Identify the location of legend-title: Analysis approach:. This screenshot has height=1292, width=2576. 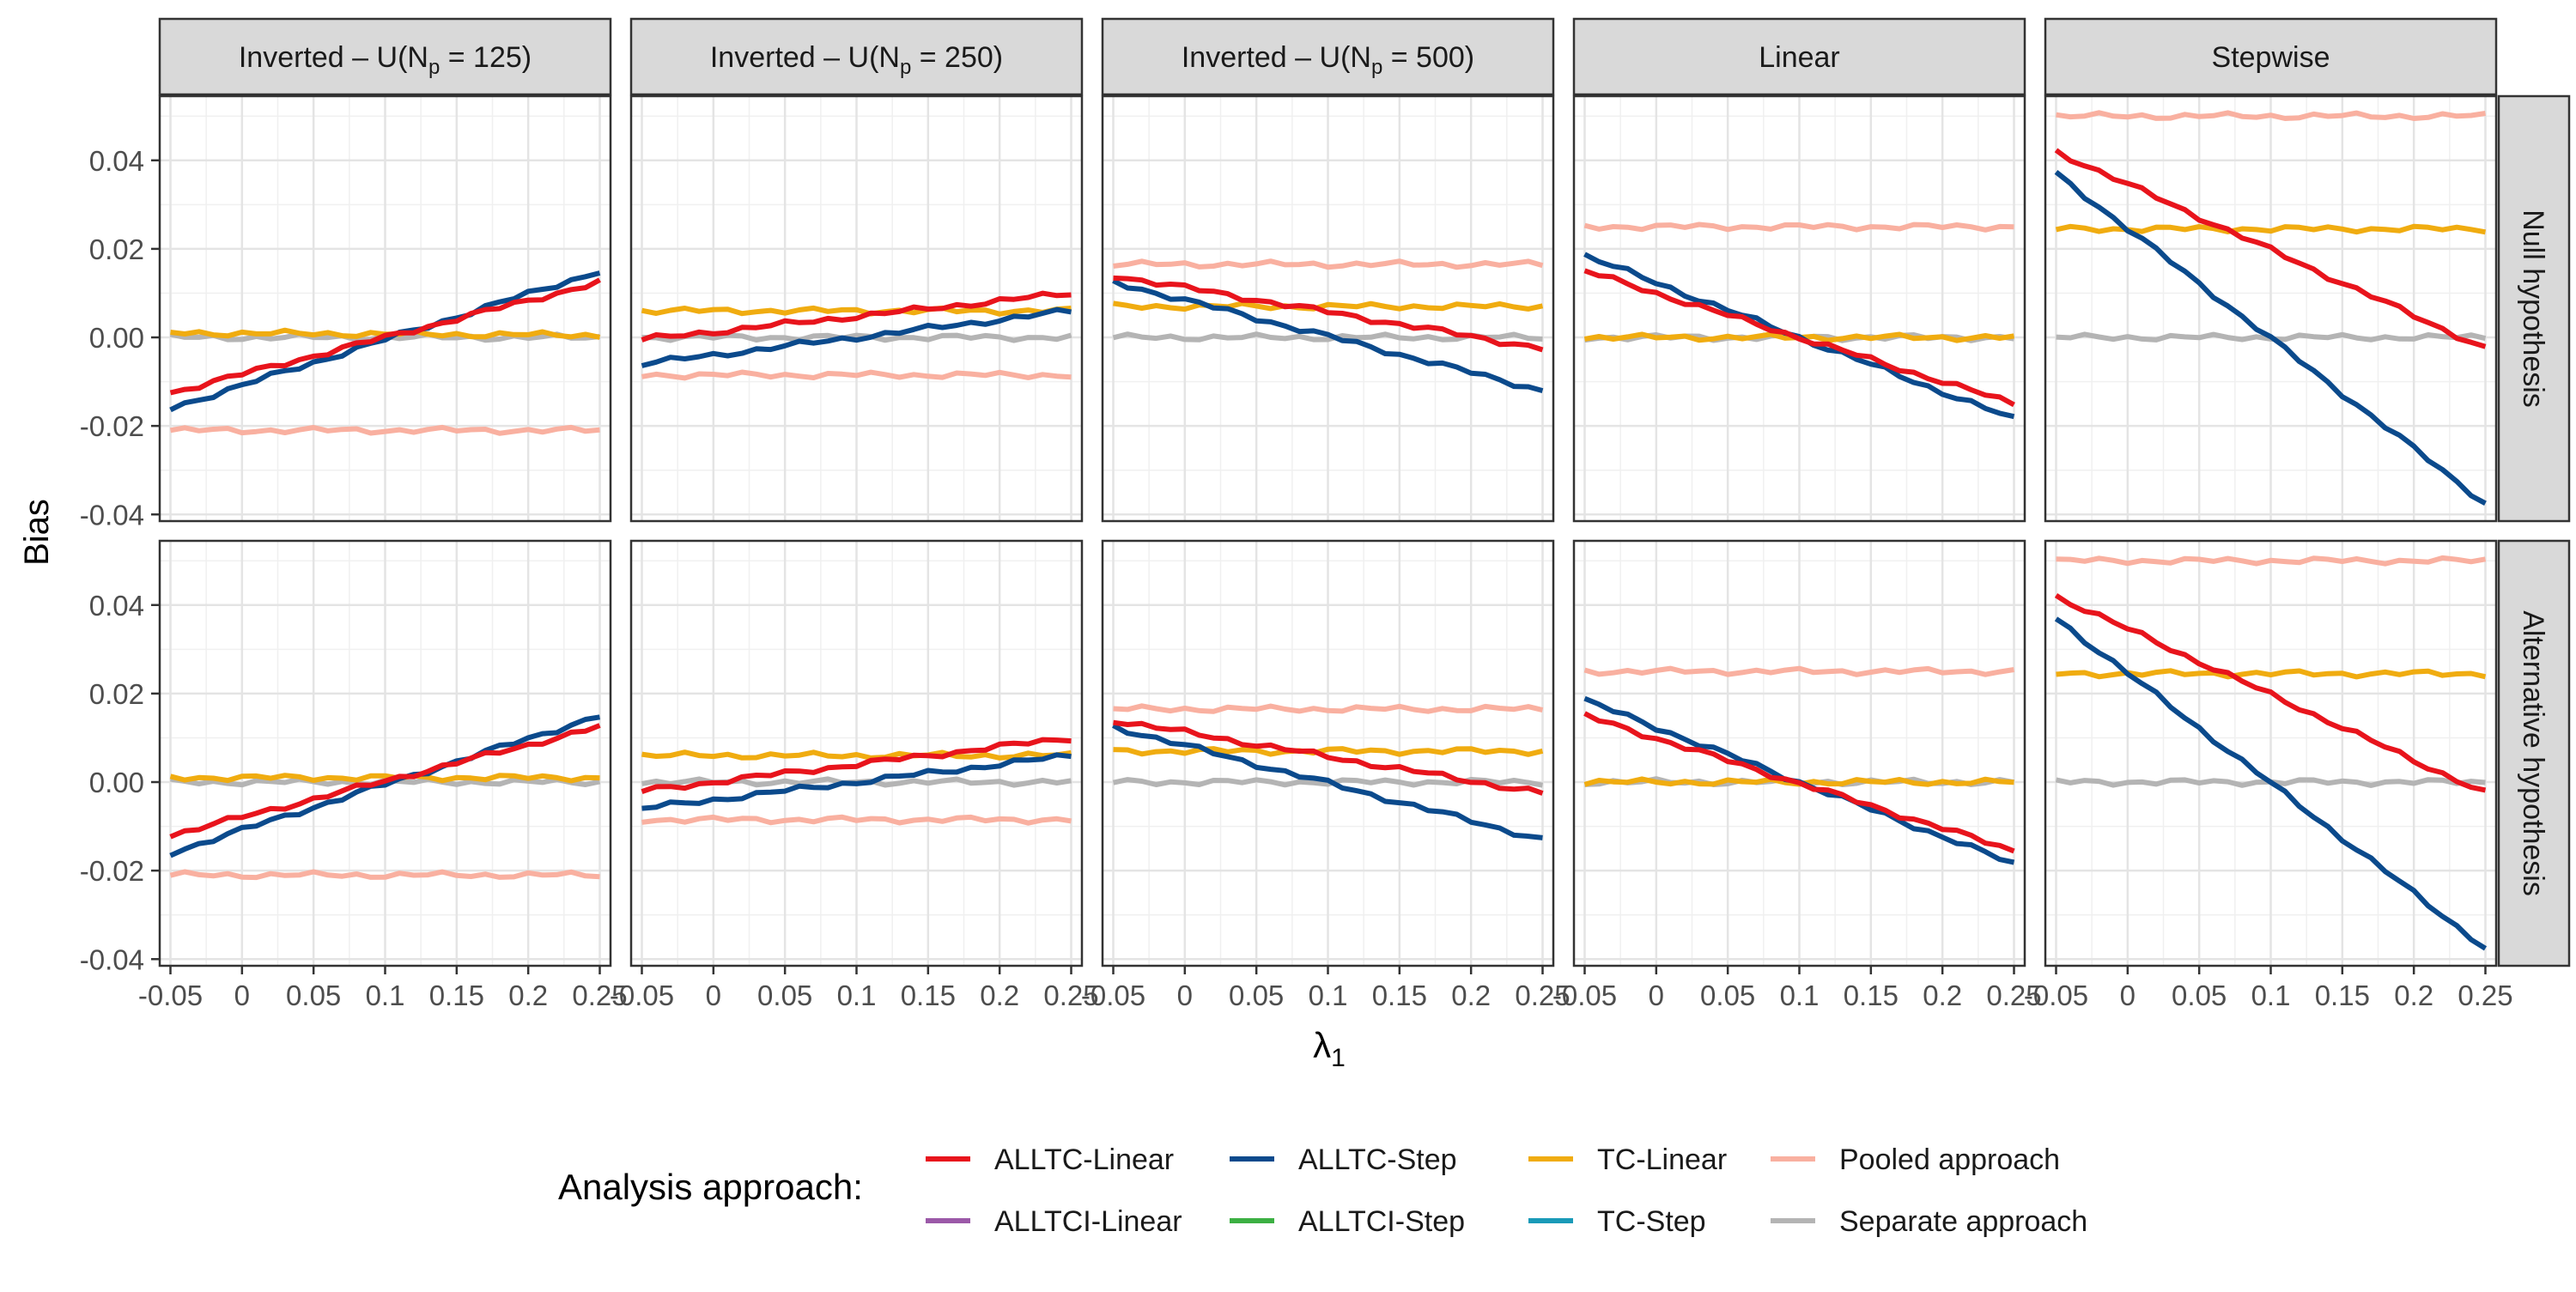
(711, 1187).